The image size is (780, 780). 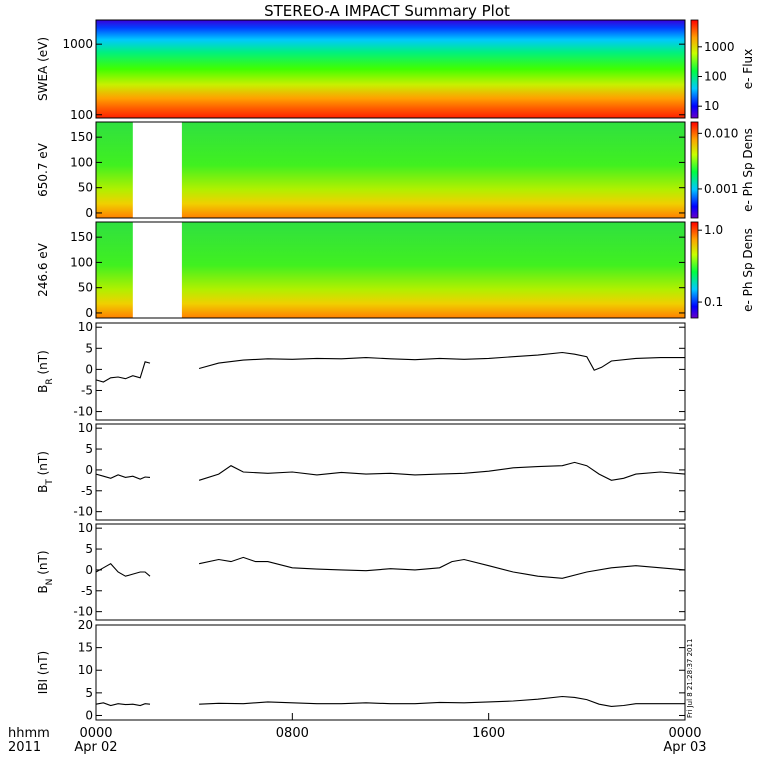 I want to click on y-axis-label: 650.7 eV, so click(x=43, y=169).